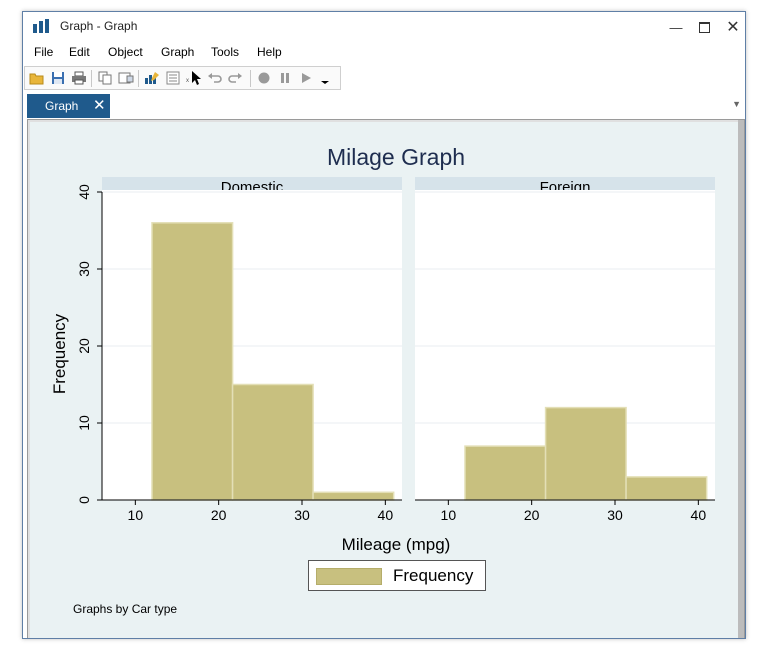 The height and width of the screenshot is (655, 767). I want to click on close-icon: ✕, so click(733, 27).